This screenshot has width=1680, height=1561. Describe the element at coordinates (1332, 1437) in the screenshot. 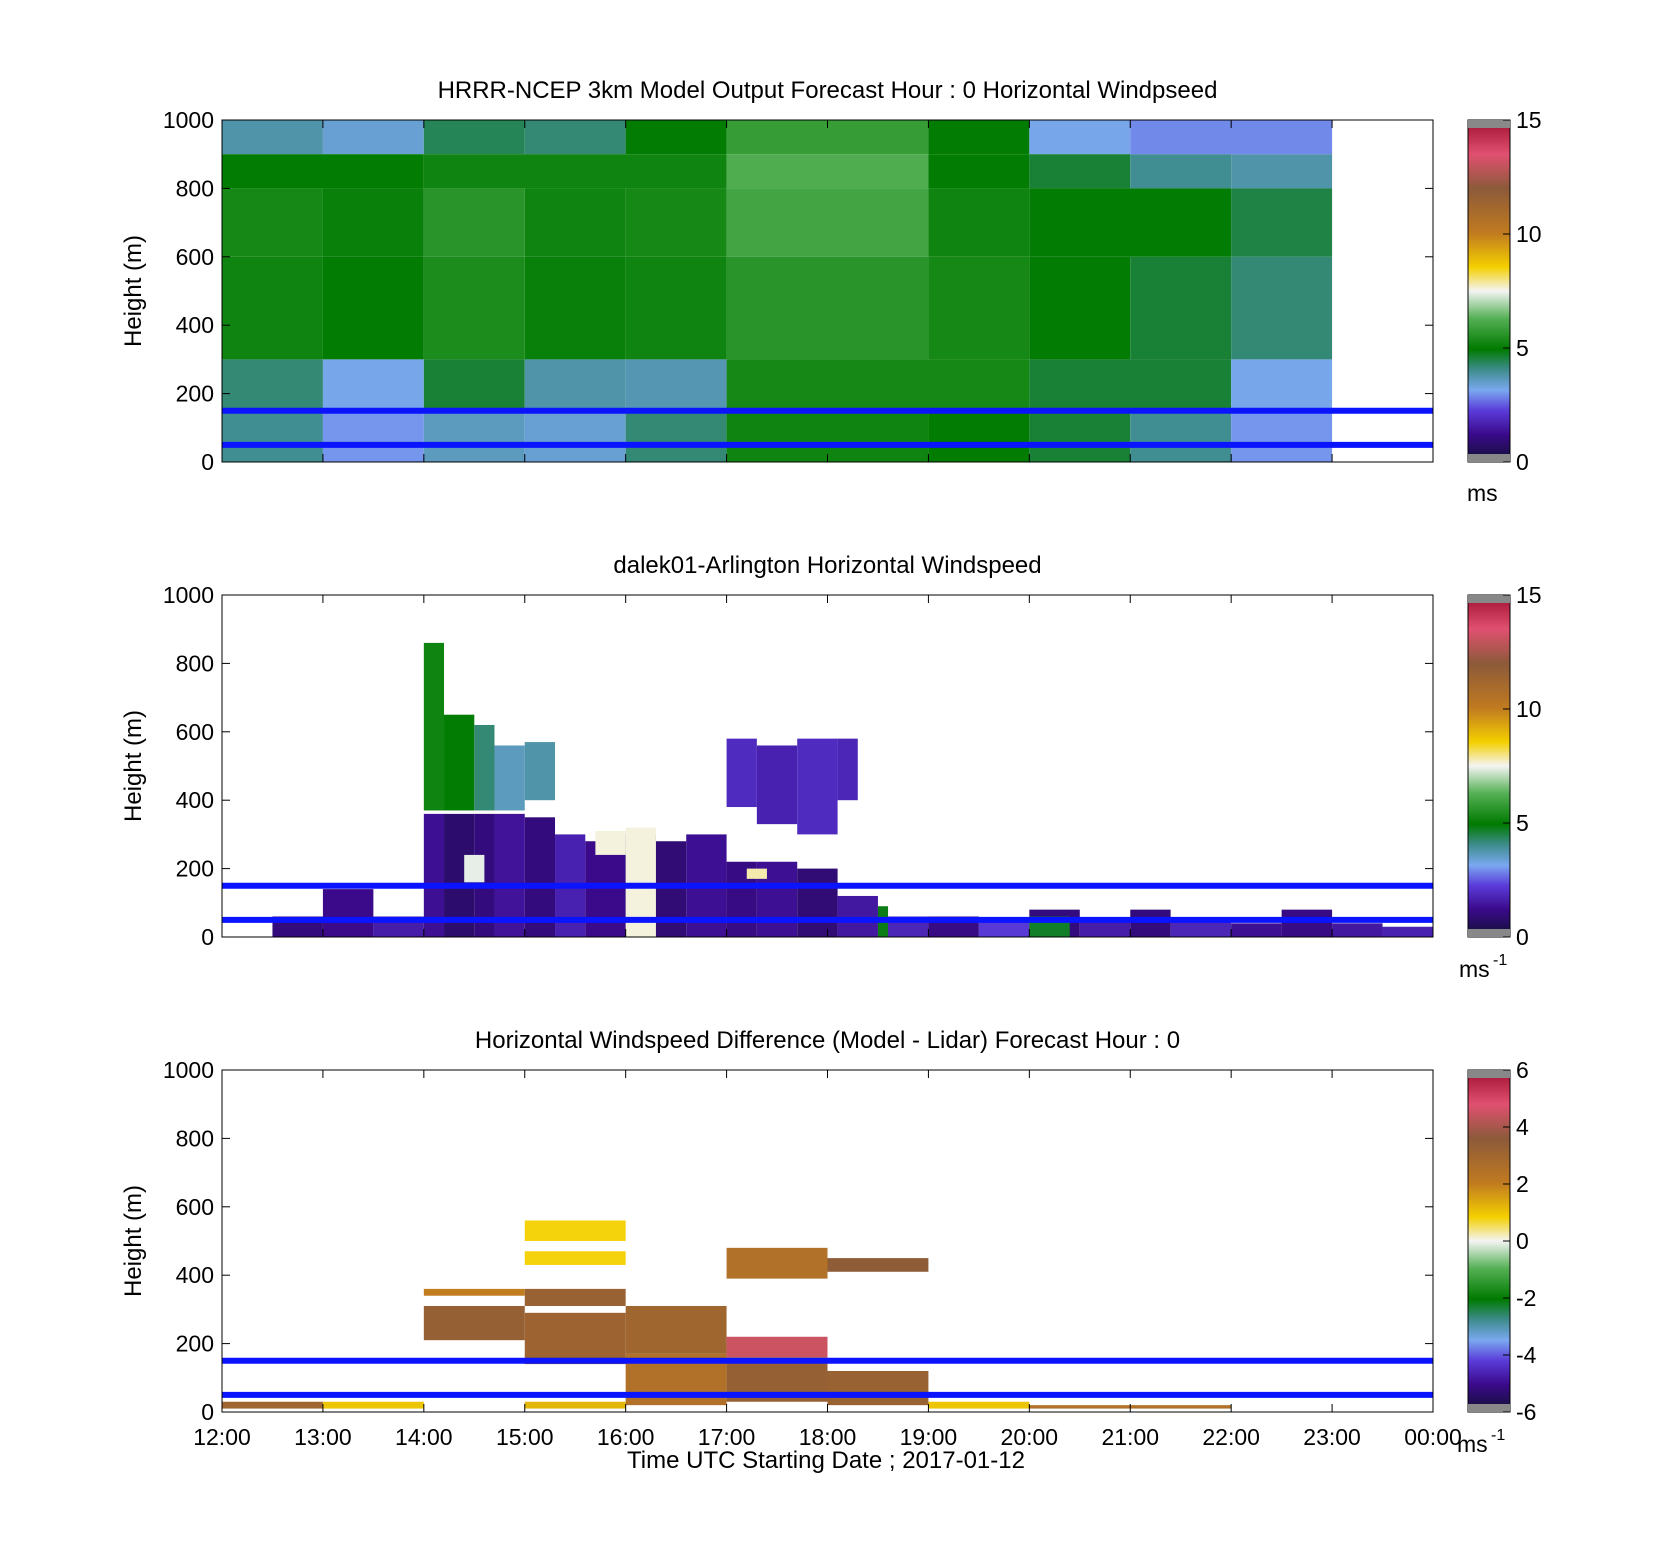

I see `x-tick-label: 23:00` at that location.